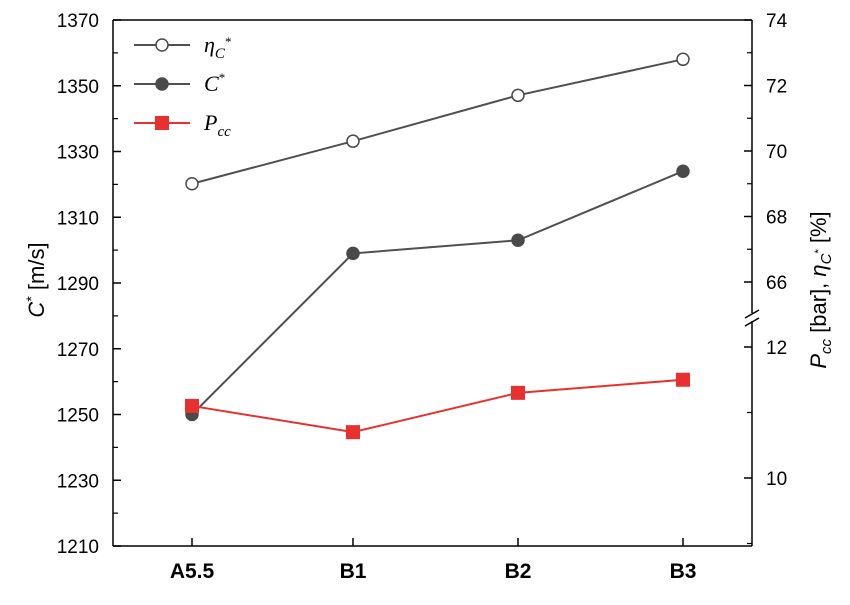 The image size is (850, 605). What do you see at coordinates (179, 83) in the screenshot?
I see `legend-entry: C*` at bounding box center [179, 83].